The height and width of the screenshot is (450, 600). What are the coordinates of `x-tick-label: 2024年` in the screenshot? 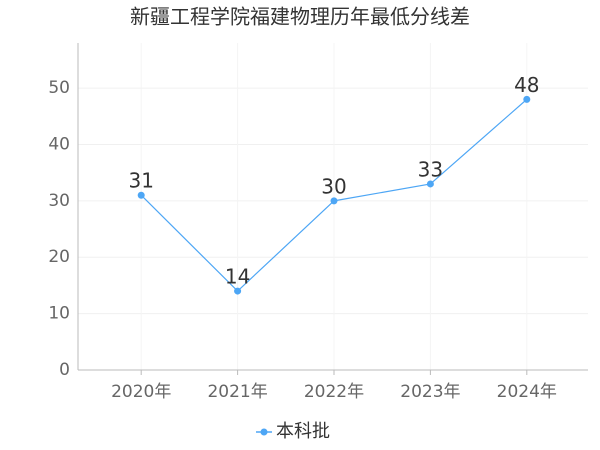 It's located at (527, 392).